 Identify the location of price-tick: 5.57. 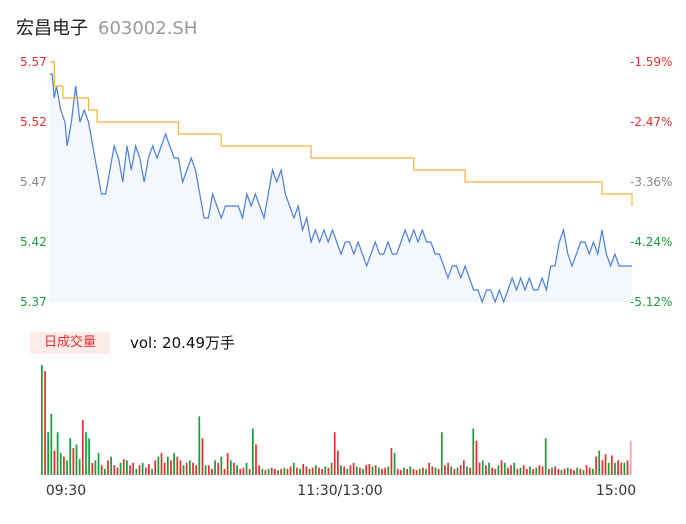
(33, 62).